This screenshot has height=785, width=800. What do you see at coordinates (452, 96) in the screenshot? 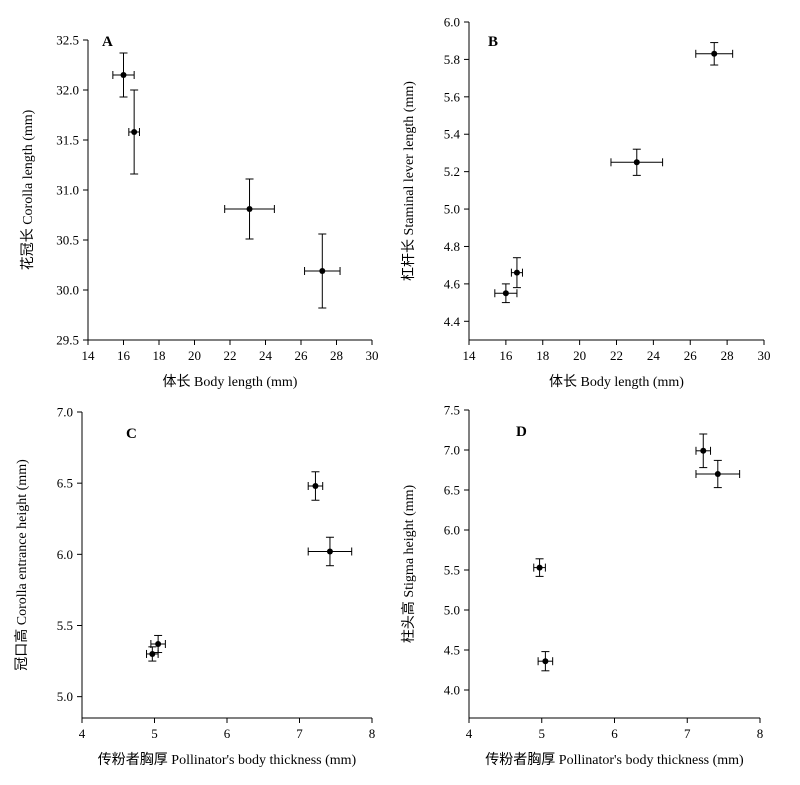
I see `y-tick-label: 5.6` at bounding box center [452, 96].